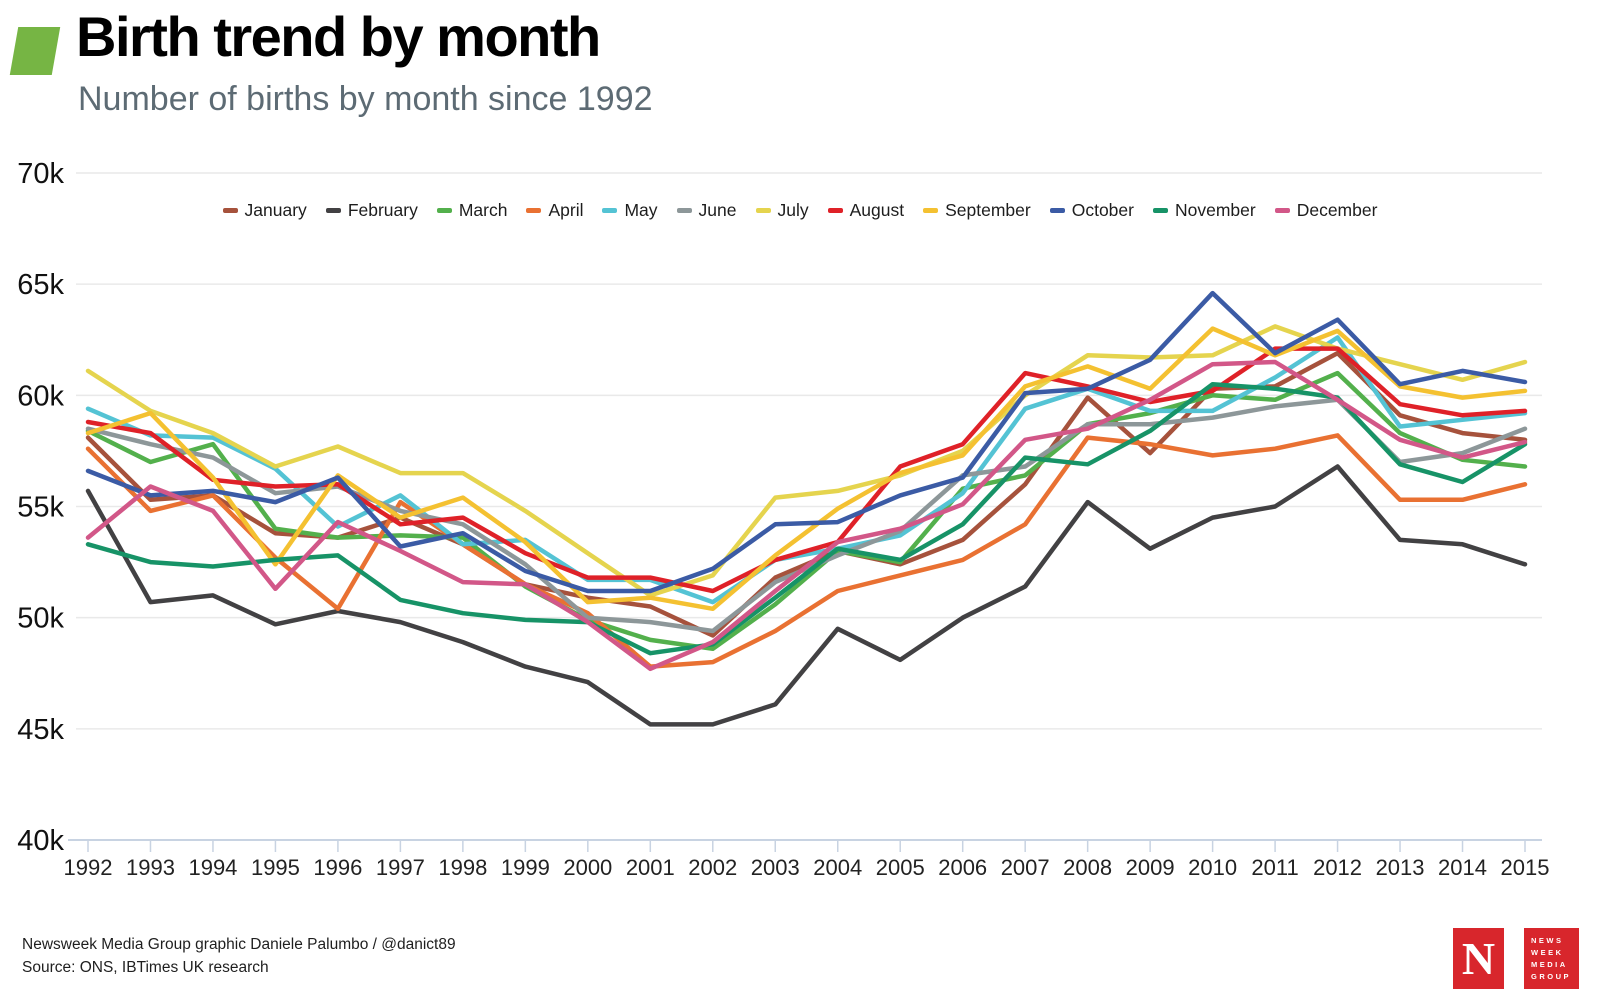 This screenshot has height=1005, width=1600. I want to click on x-axis-tick-label: 2002, so click(712, 867).